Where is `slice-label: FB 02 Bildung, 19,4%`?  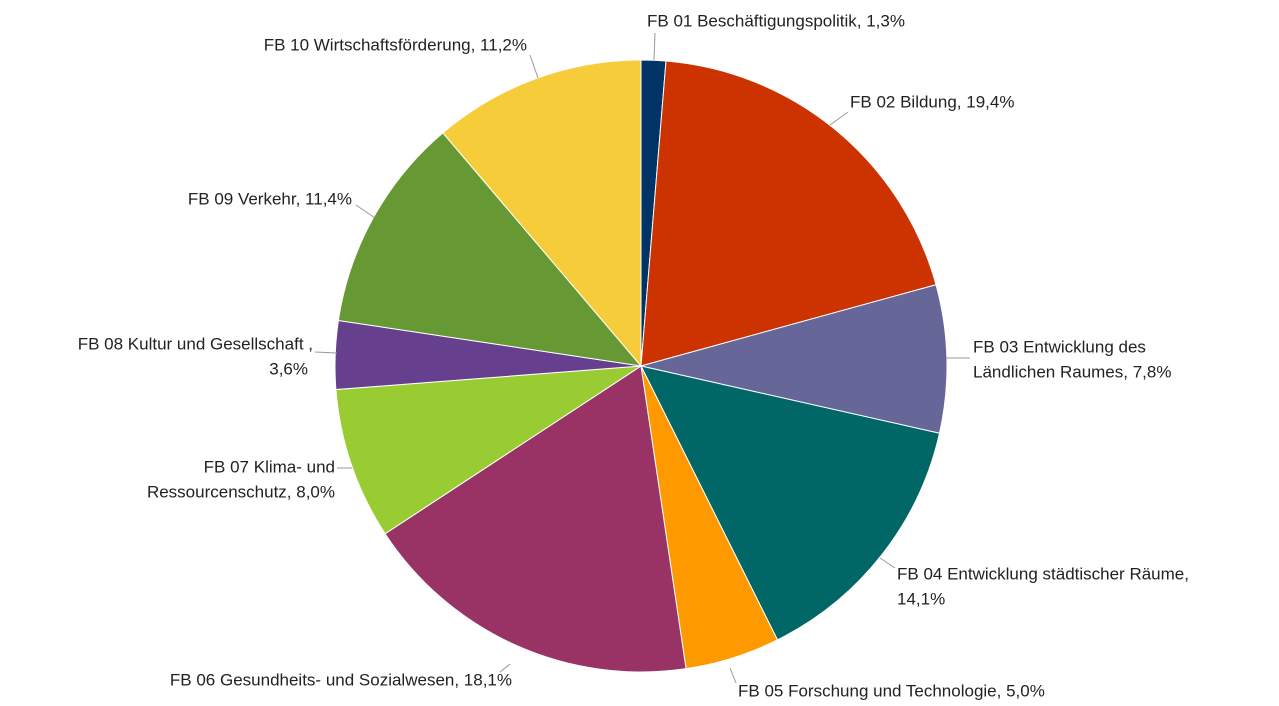 slice-label: FB 02 Bildung, 19,4% is located at coordinates (932, 101).